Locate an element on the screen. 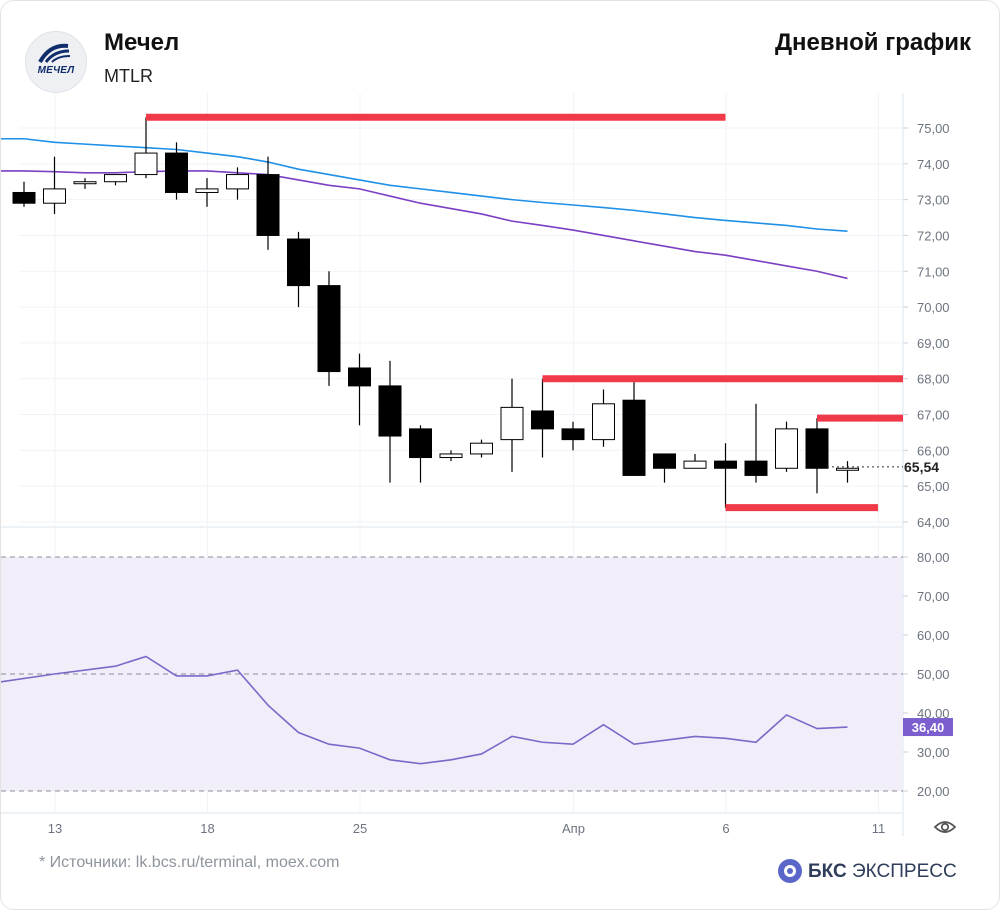 This screenshot has height=910, width=1000. rsi-tick-label: 30,00 is located at coordinates (933, 752).